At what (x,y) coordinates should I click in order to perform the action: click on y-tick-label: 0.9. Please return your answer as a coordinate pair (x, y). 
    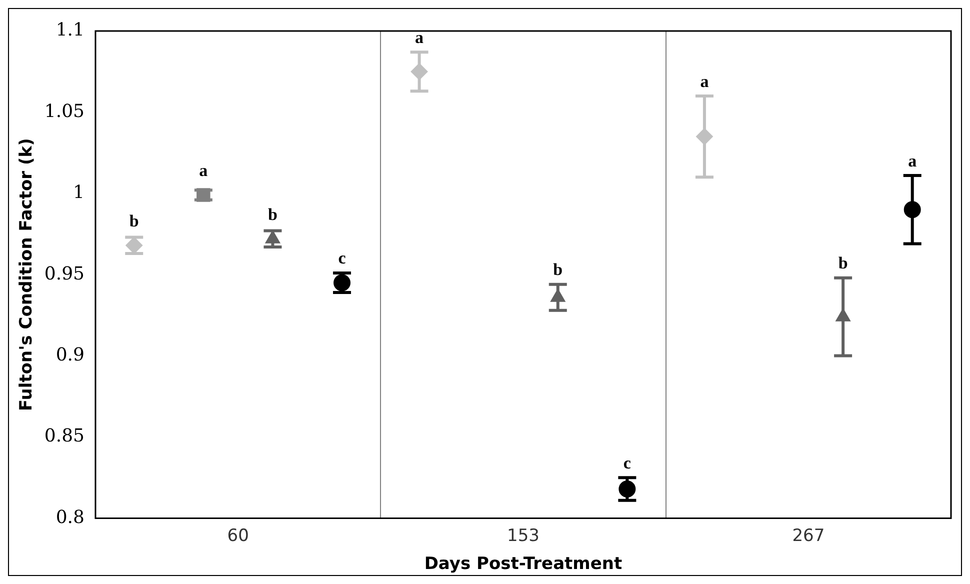
    Looking at the image, I should click on (70, 355).